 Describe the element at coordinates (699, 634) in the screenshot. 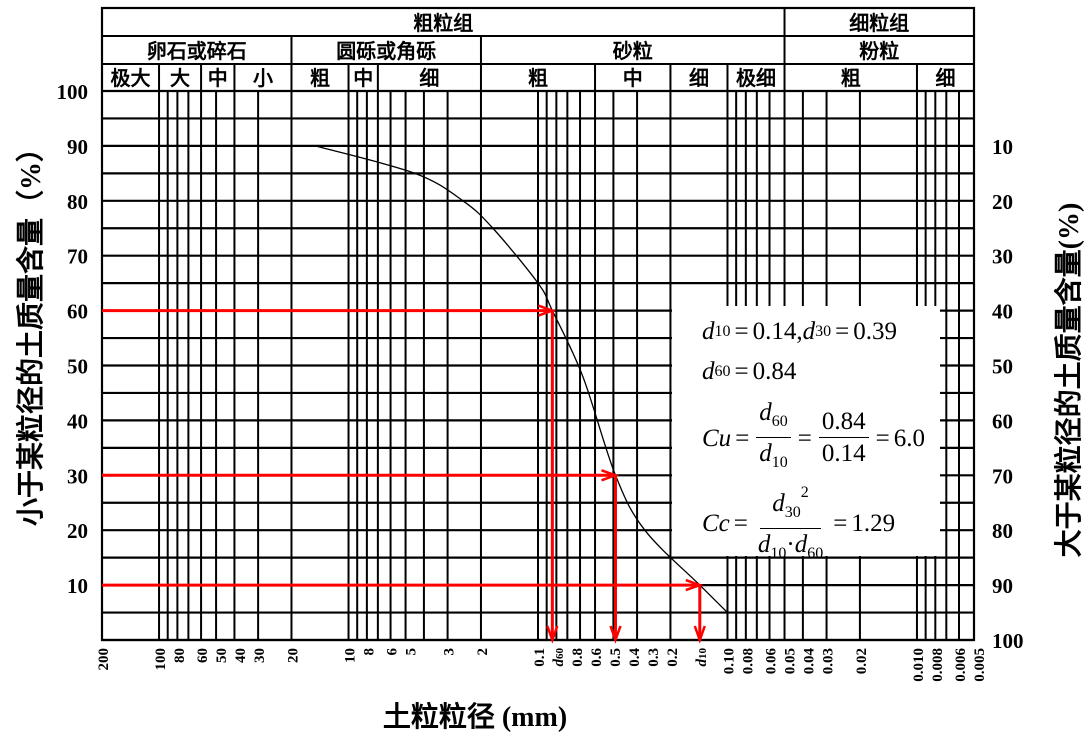

I see `arrow-down-icon` at that location.